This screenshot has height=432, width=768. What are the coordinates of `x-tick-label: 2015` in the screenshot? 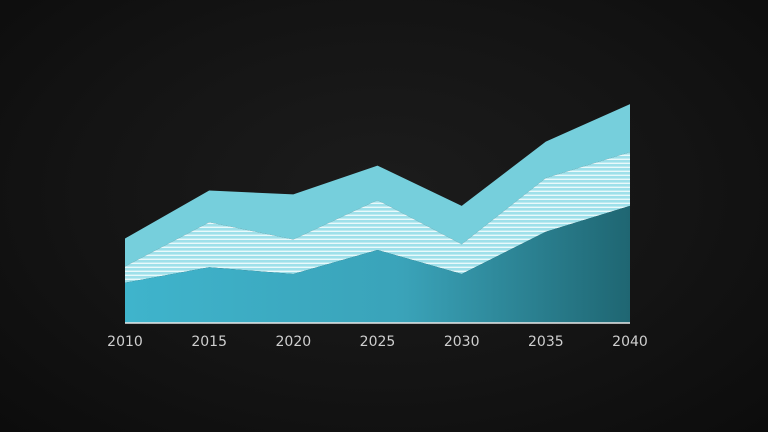 It's located at (209, 342).